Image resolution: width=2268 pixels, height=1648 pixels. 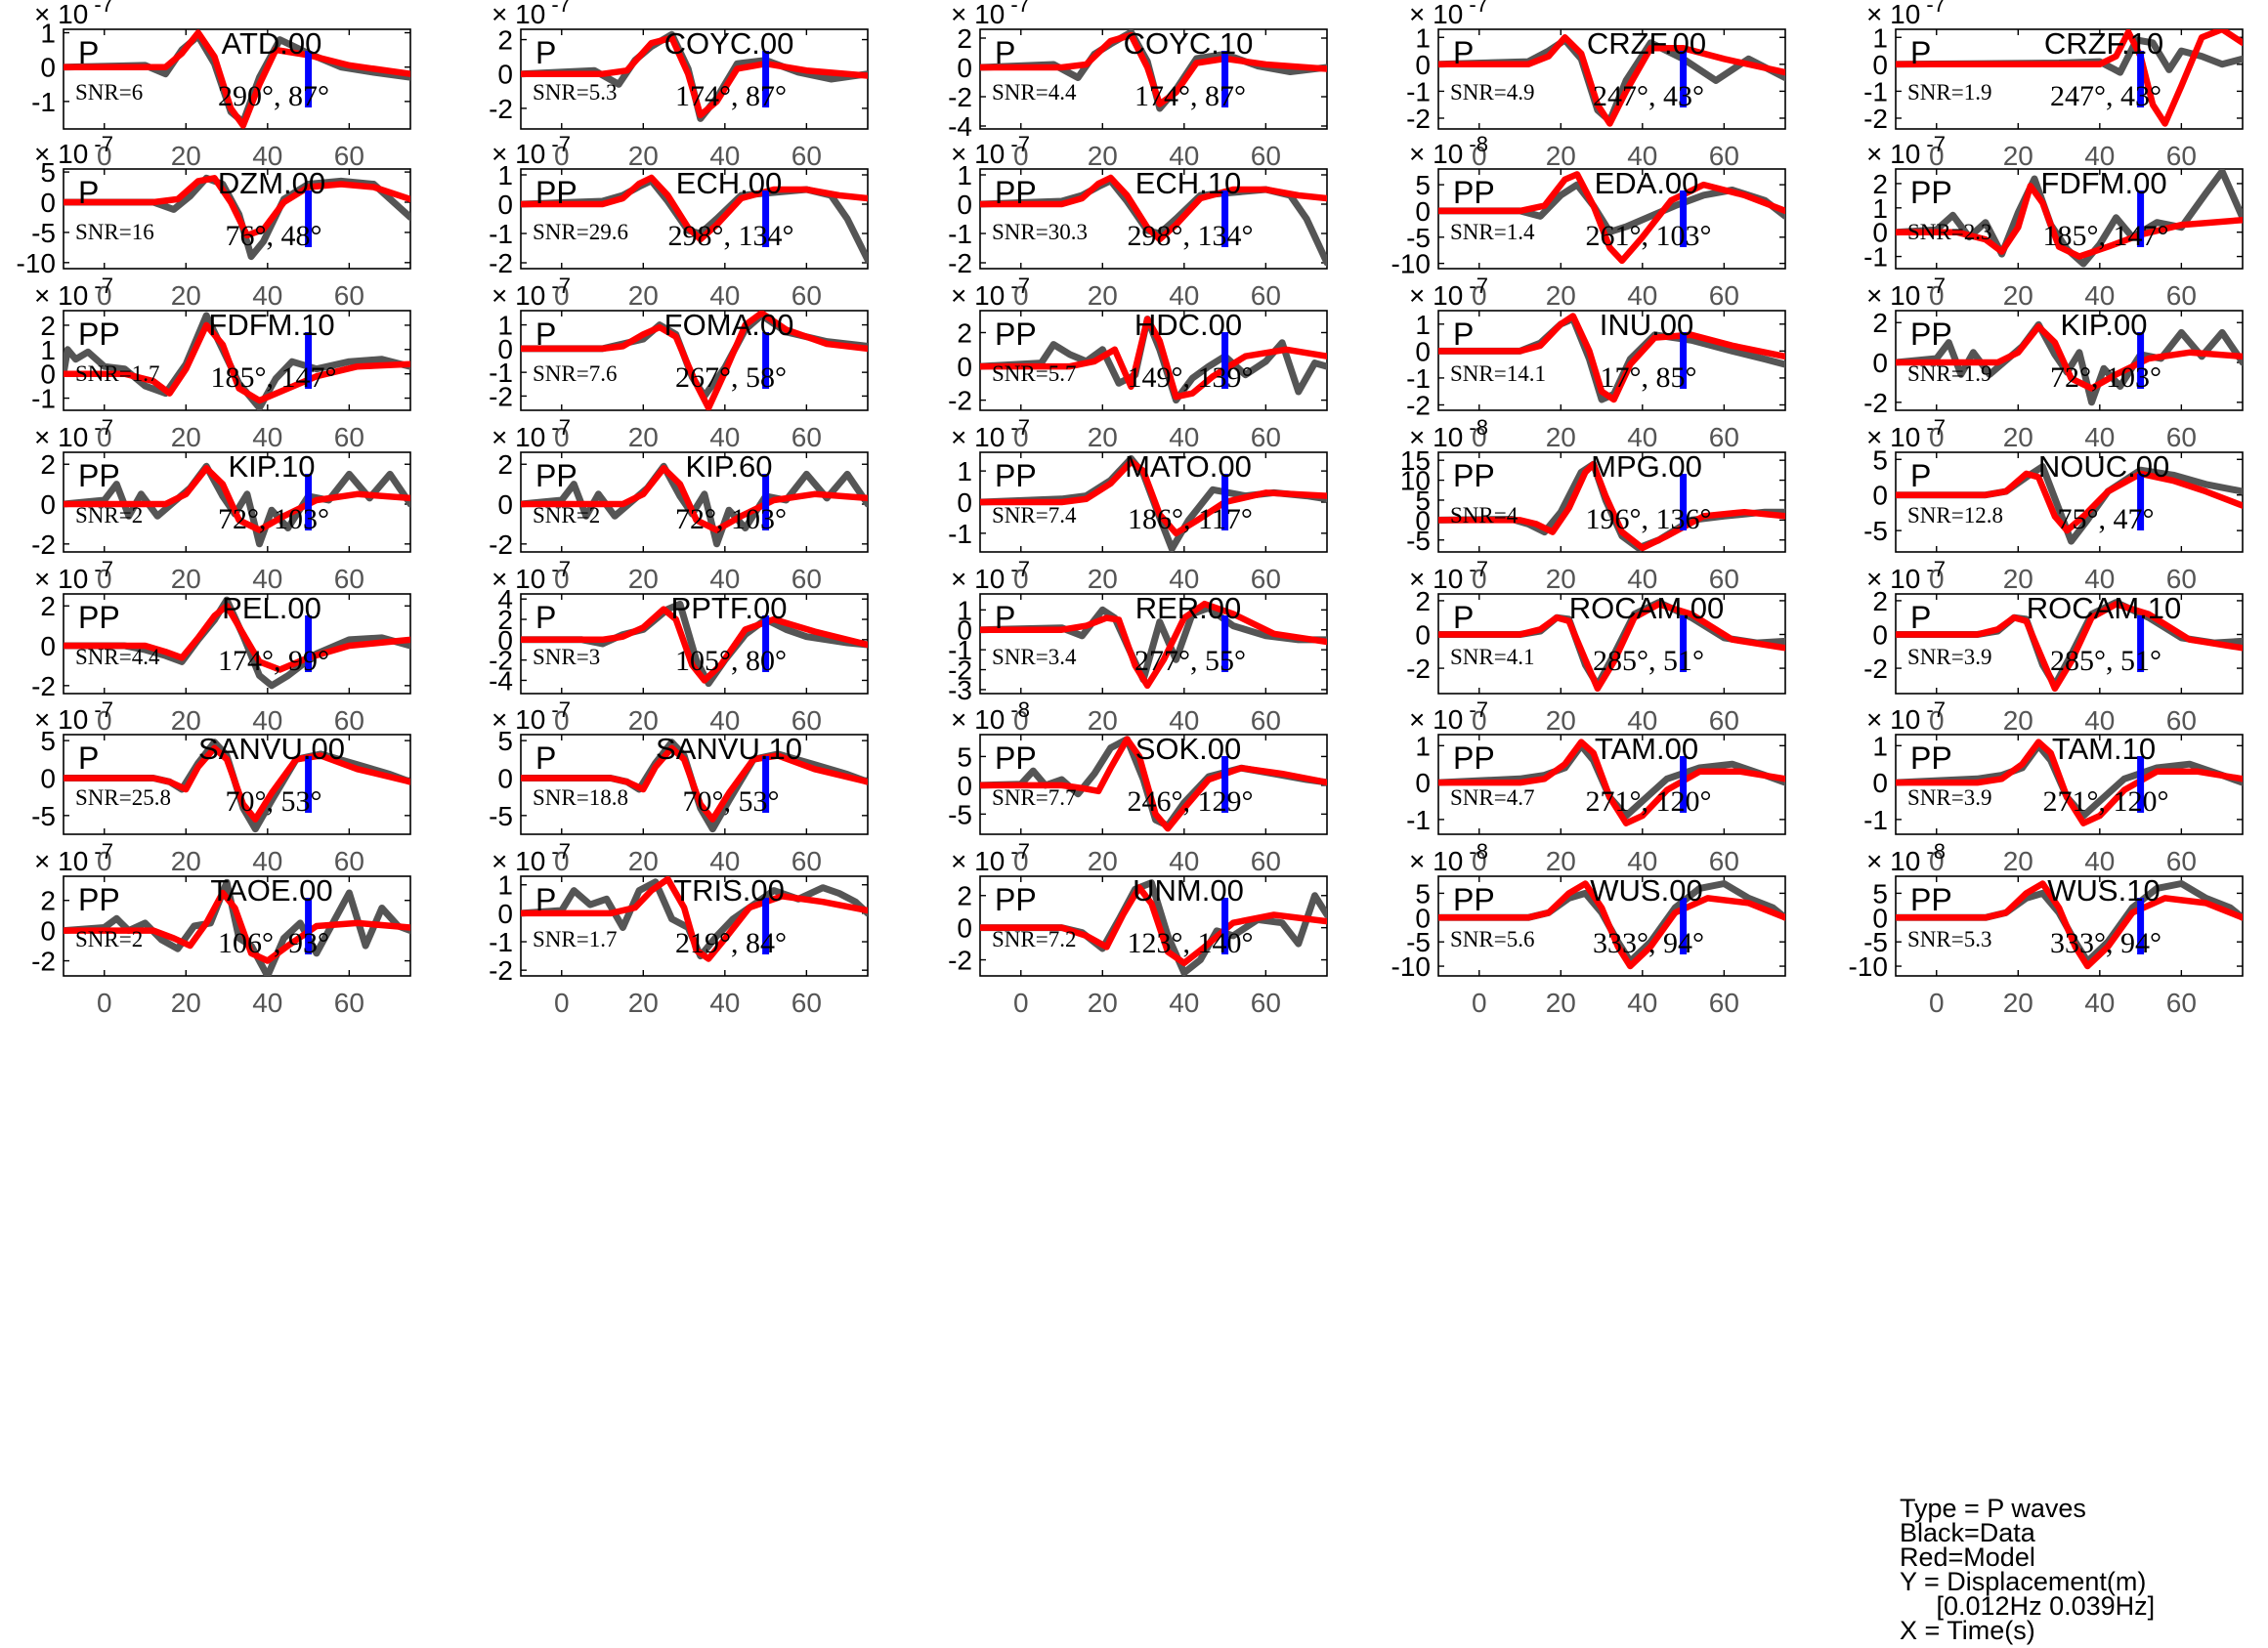 What do you see at coordinates (117, 657) in the screenshot?
I see `snr-label: SNR=4.4` at bounding box center [117, 657].